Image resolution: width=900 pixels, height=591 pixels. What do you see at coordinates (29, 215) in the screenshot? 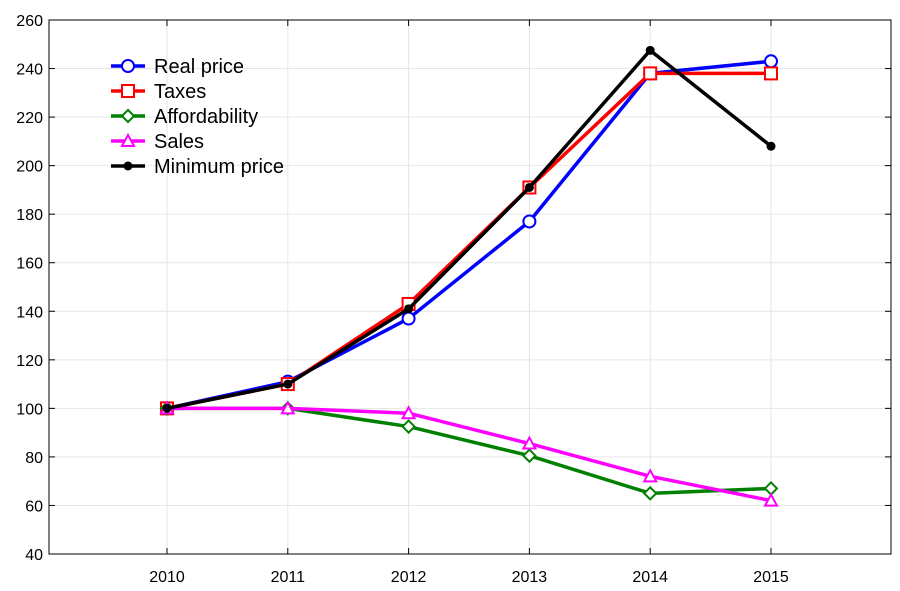
I see `y-tick-label: 180` at bounding box center [29, 215].